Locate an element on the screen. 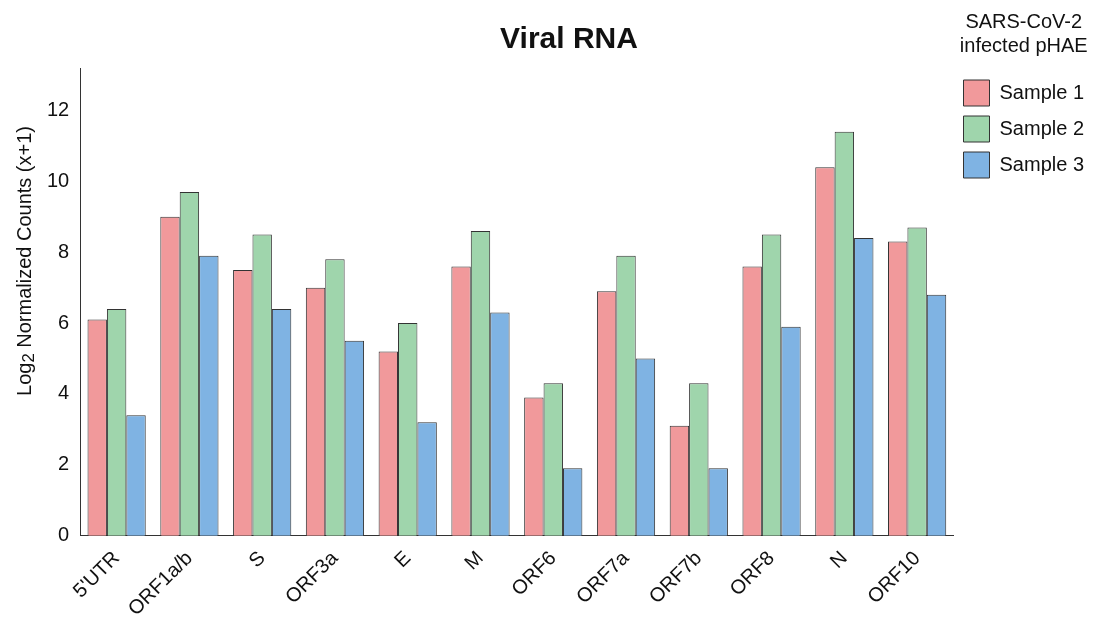 This screenshot has height=634, width=1114. y-tick-label: 2 is located at coordinates (64, 463).